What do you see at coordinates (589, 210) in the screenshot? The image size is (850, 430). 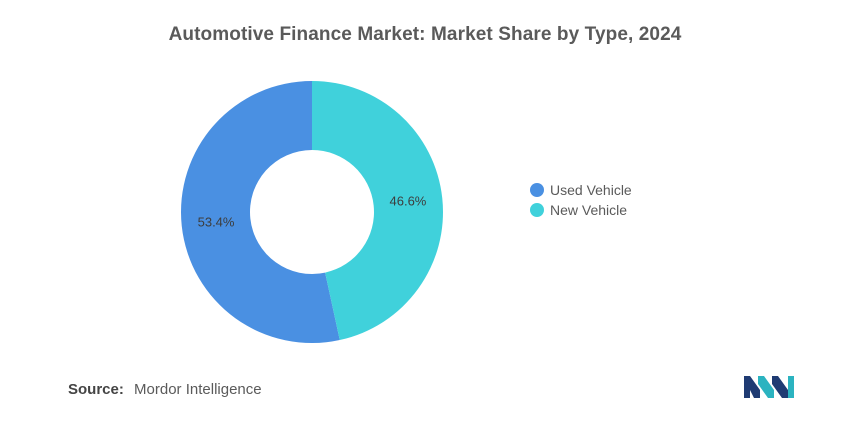 I see `legend-label-new-vehicle: New Vehicle` at bounding box center [589, 210].